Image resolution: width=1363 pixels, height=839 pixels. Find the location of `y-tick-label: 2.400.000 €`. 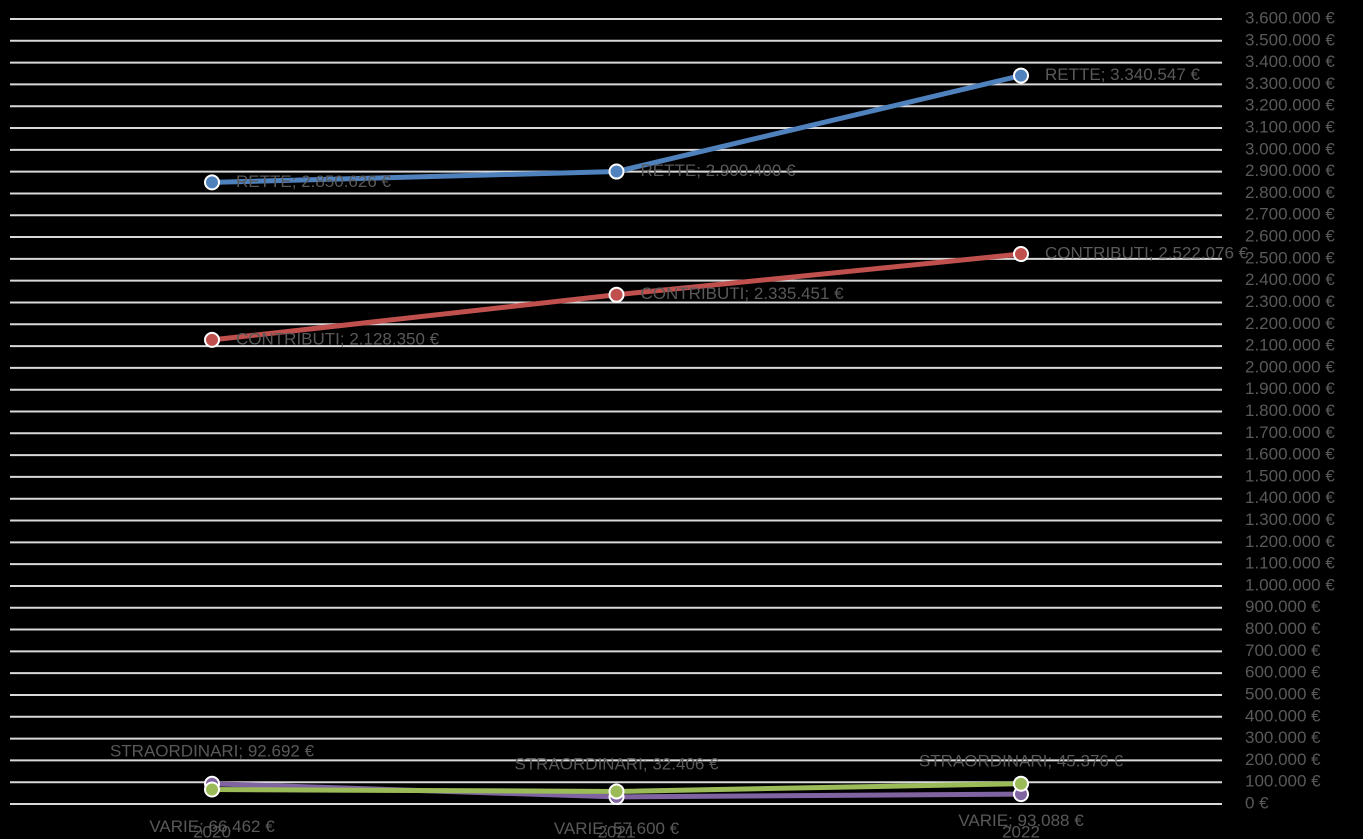

y-tick-label: 2.400.000 € is located at coordinates (1290, 279).